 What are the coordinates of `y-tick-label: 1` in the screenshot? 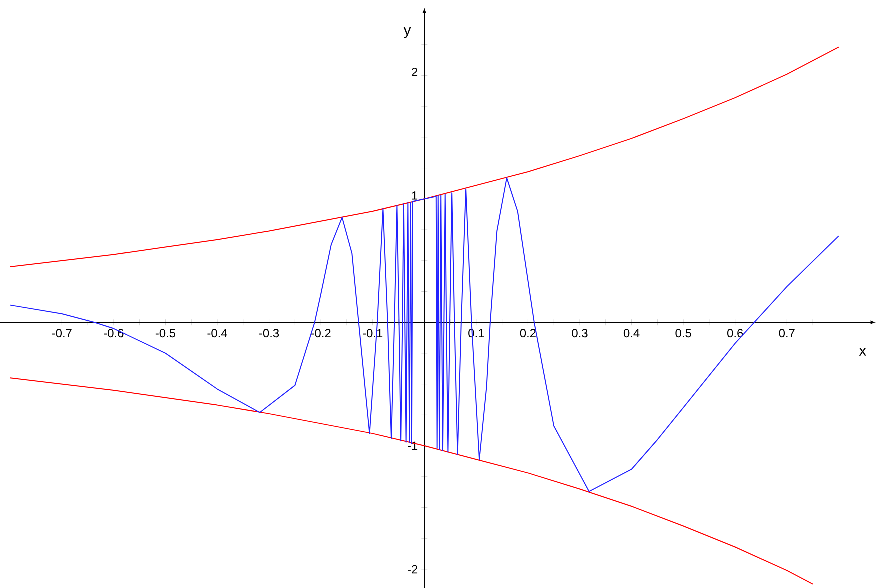 It's located at (415, 196).